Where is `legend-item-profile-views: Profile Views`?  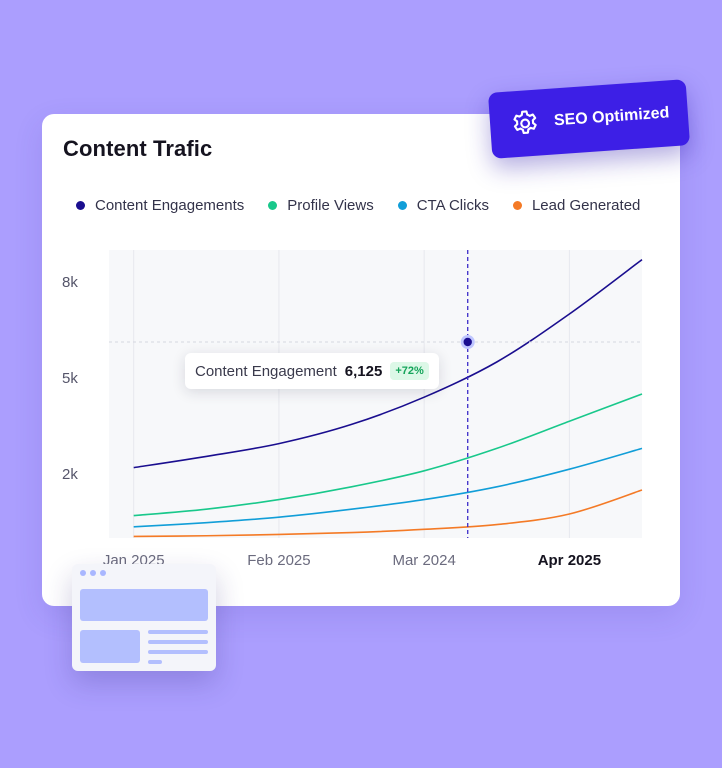 legend-item-profile-views: Profile Views is located at coordinates (321, 205).